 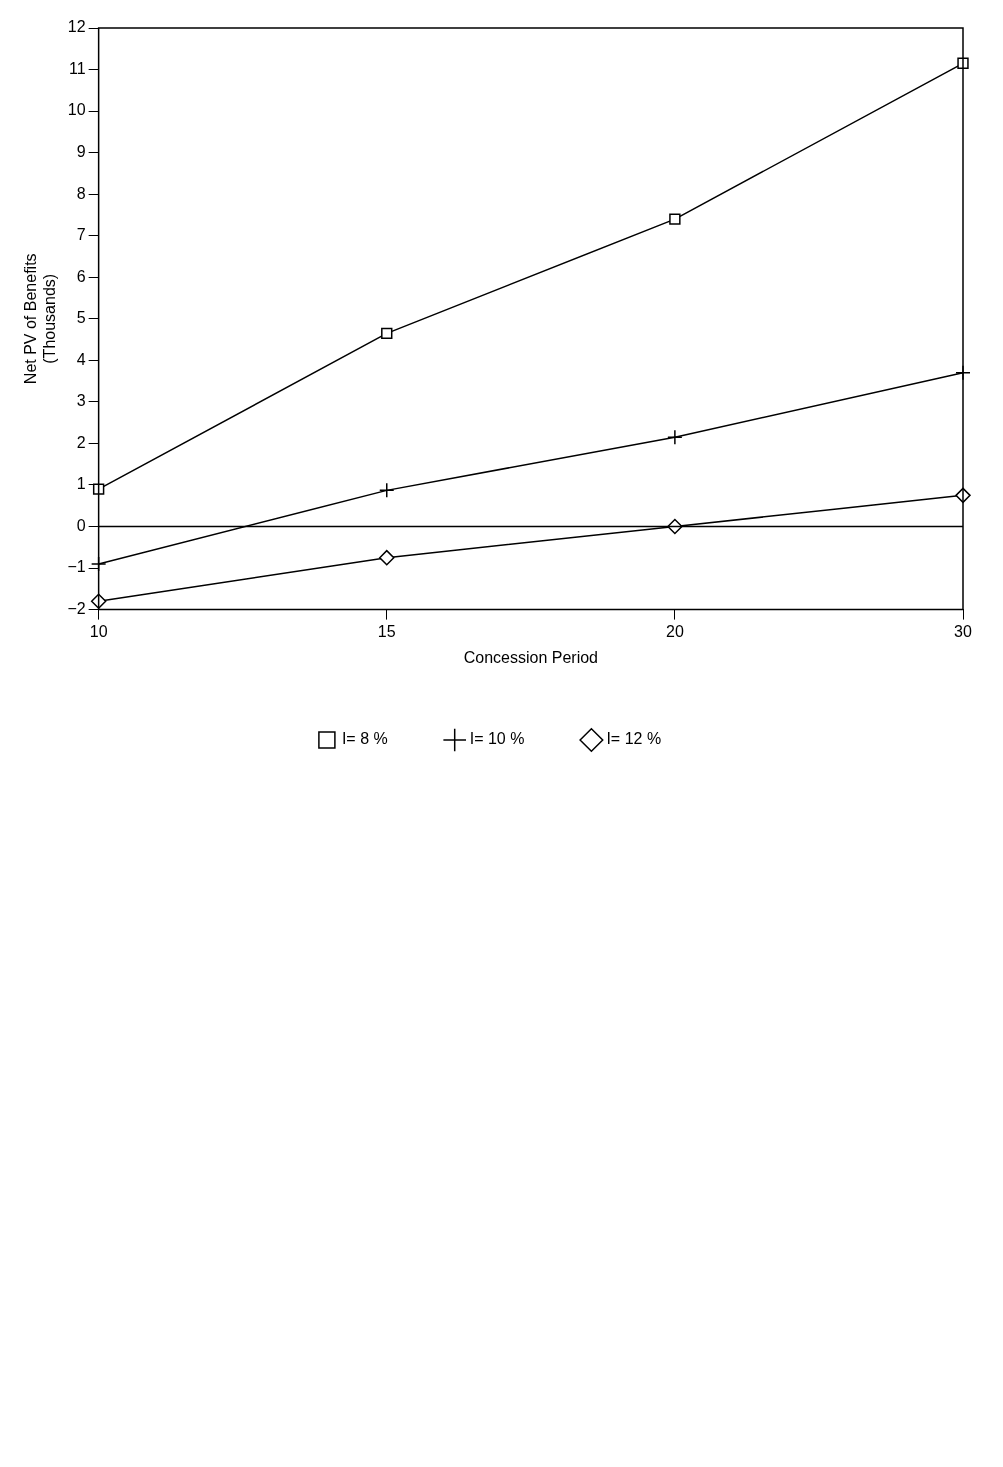 I want to click on text: (Thousands), so click(x=50, y=318).